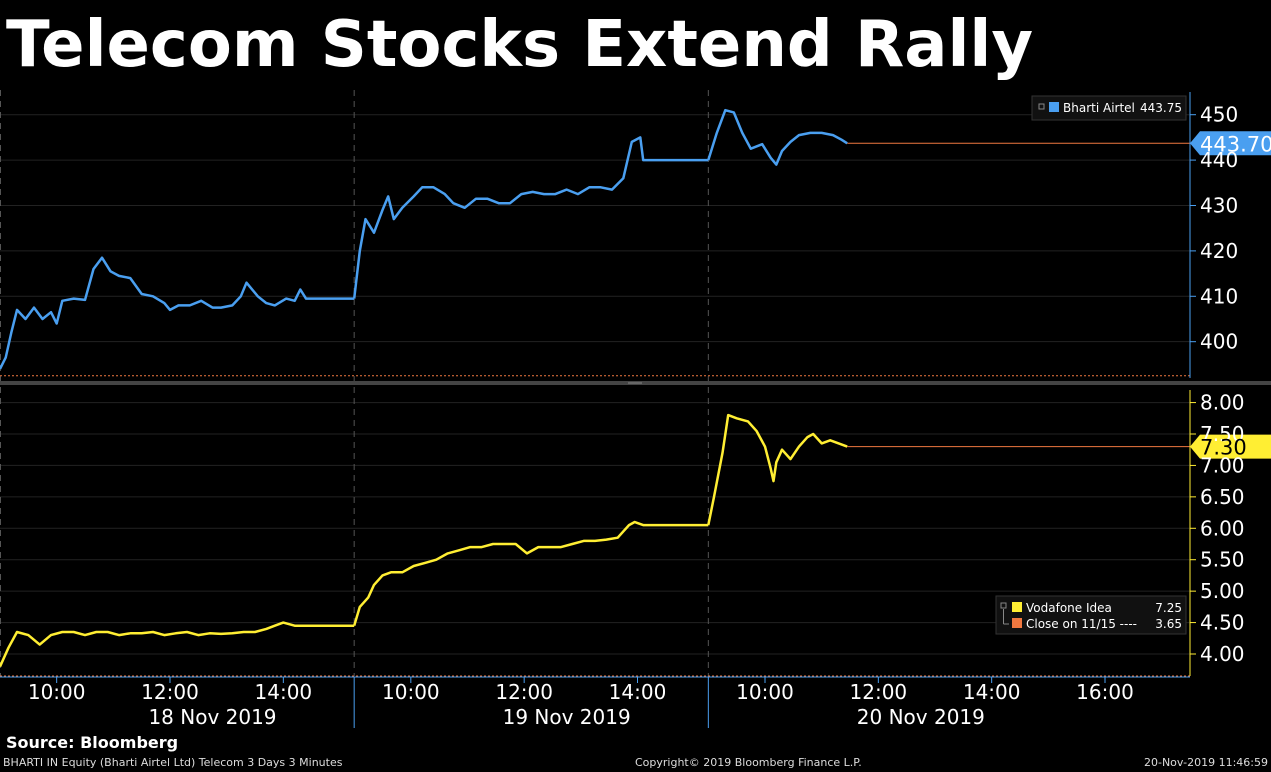  Describe the element at coordinates (1219, 251) in the screenshot. I see `y-tick-label: 420` at that location.